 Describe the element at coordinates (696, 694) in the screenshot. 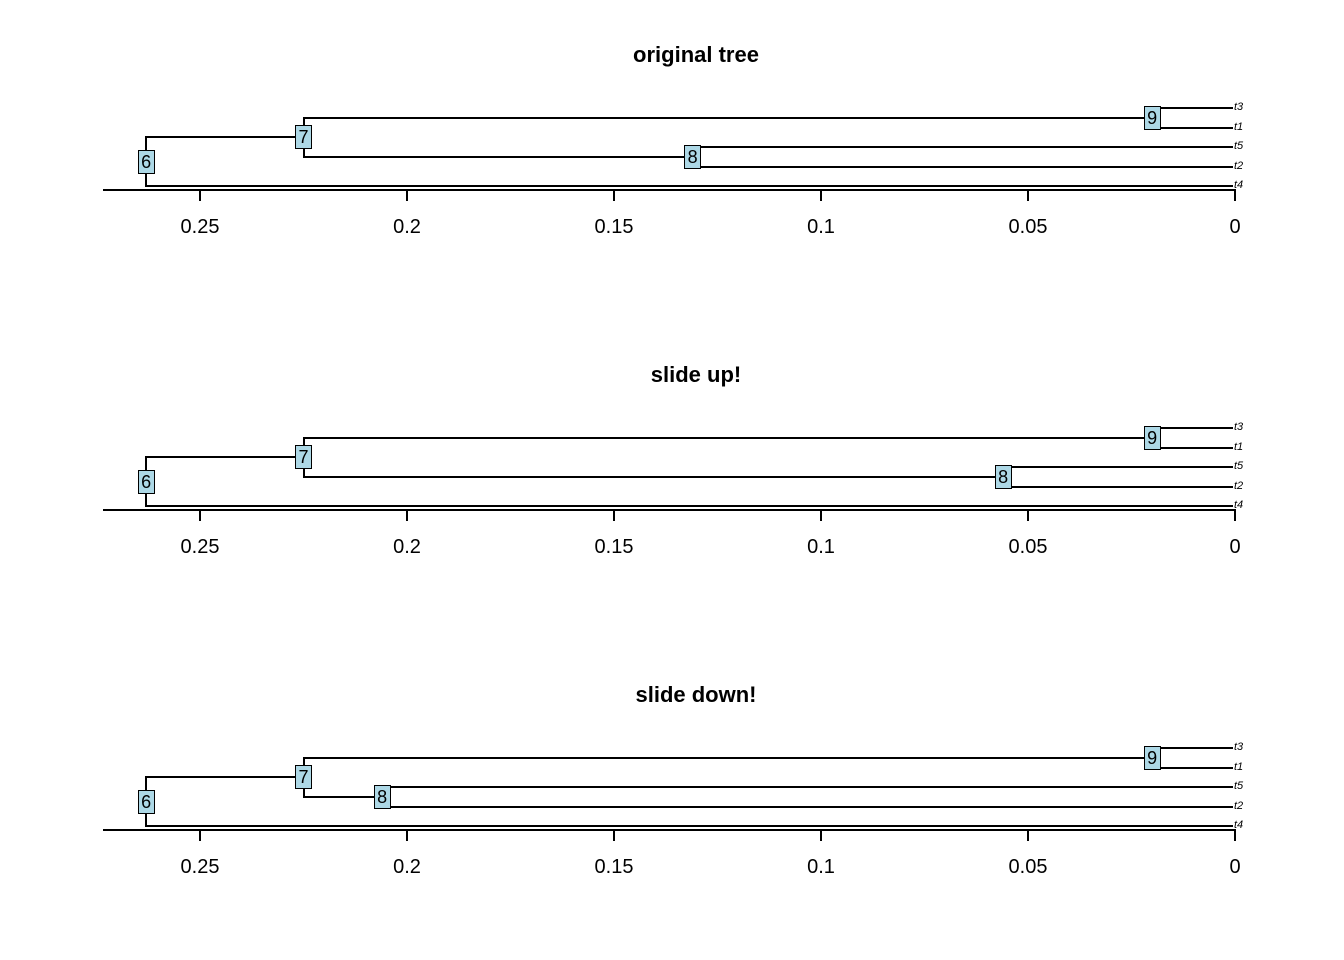

I see `panel-title: slide down!` at that location.